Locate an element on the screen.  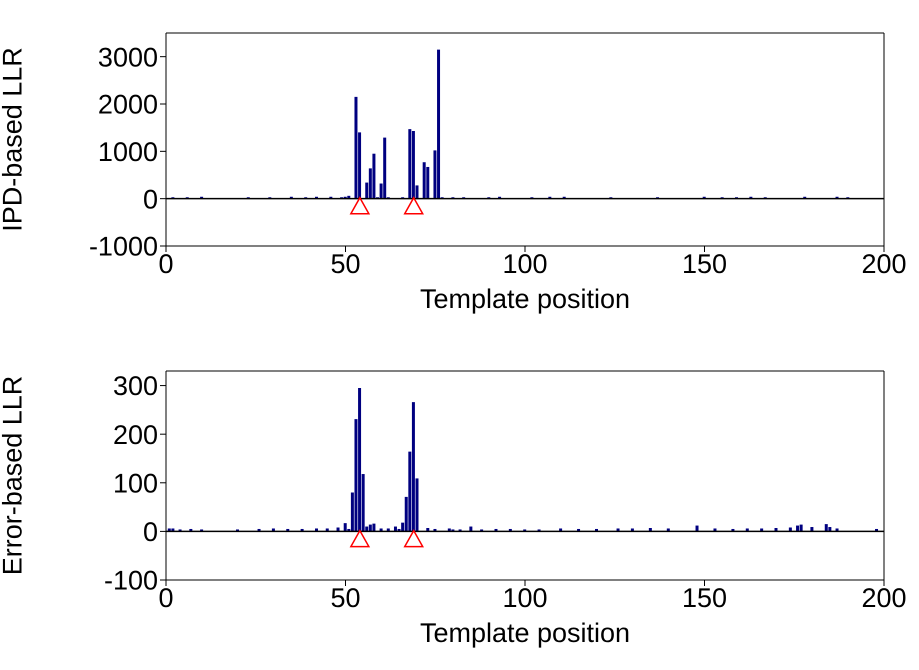
y-axis-title: IPD-based LLR is located at coordinates (14, 139).